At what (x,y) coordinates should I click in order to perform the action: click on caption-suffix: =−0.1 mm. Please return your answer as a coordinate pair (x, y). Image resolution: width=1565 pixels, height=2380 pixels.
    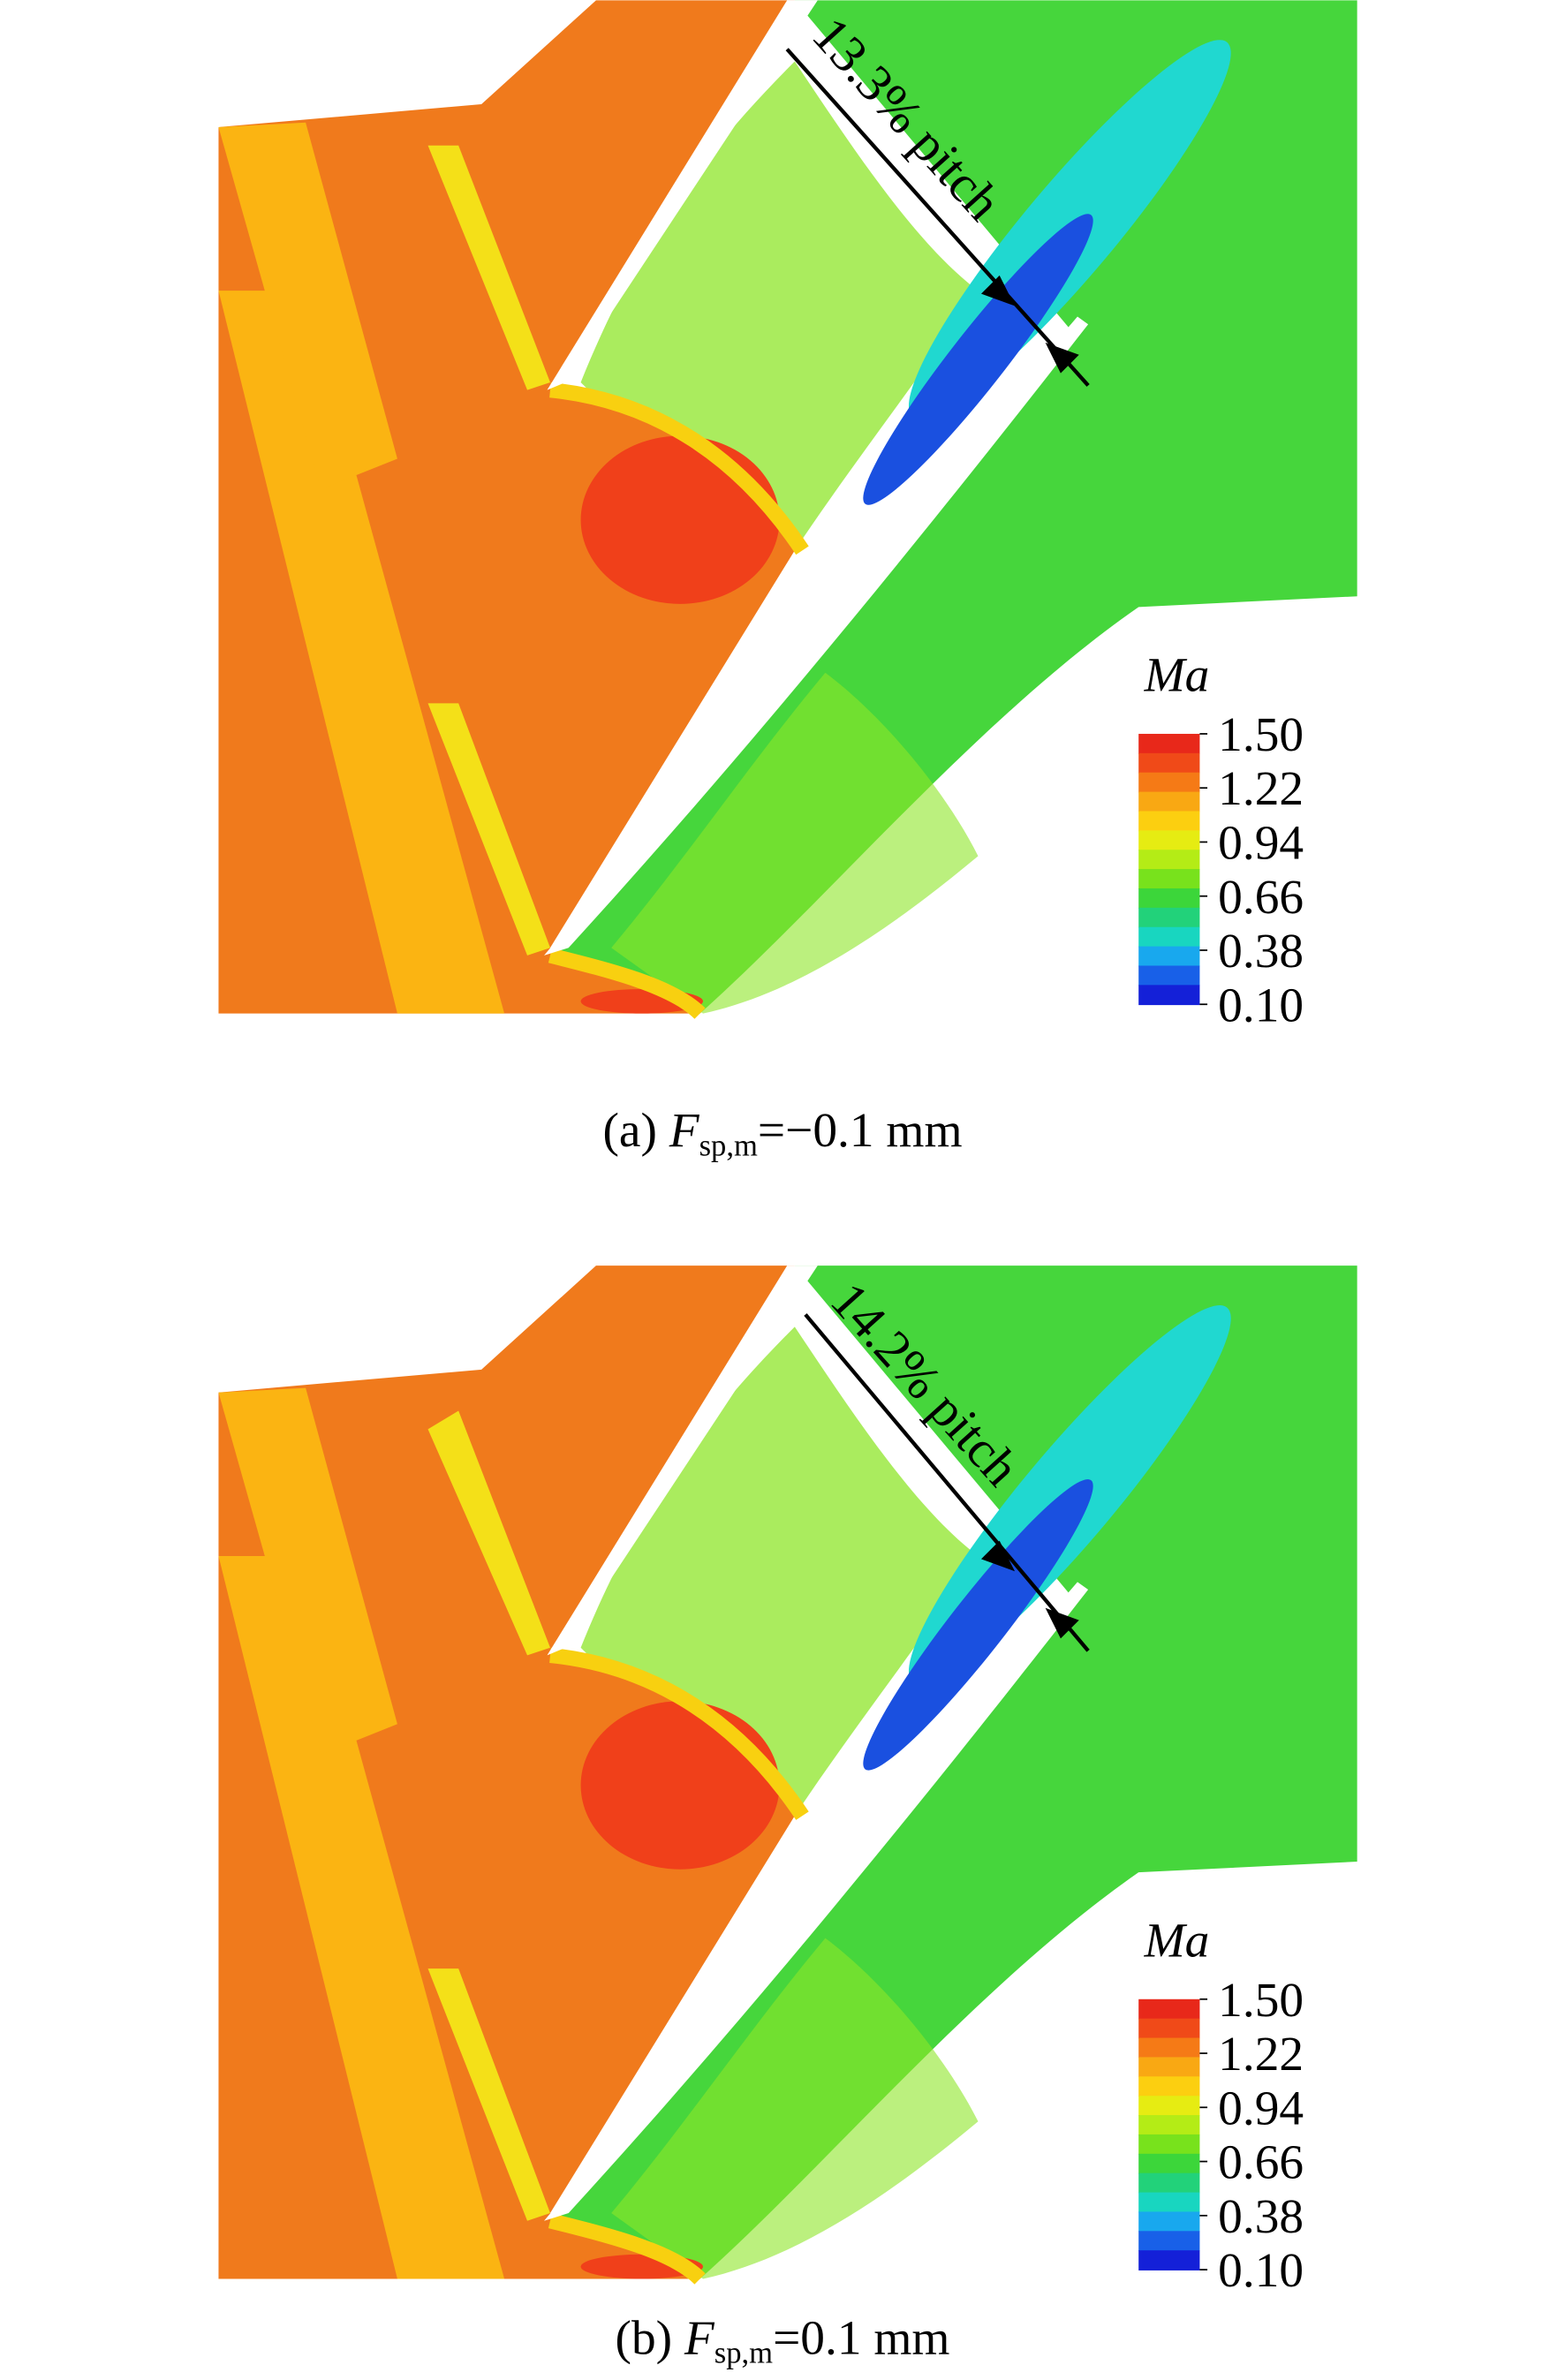
    Looking at the image, I should click on (860, 1130).